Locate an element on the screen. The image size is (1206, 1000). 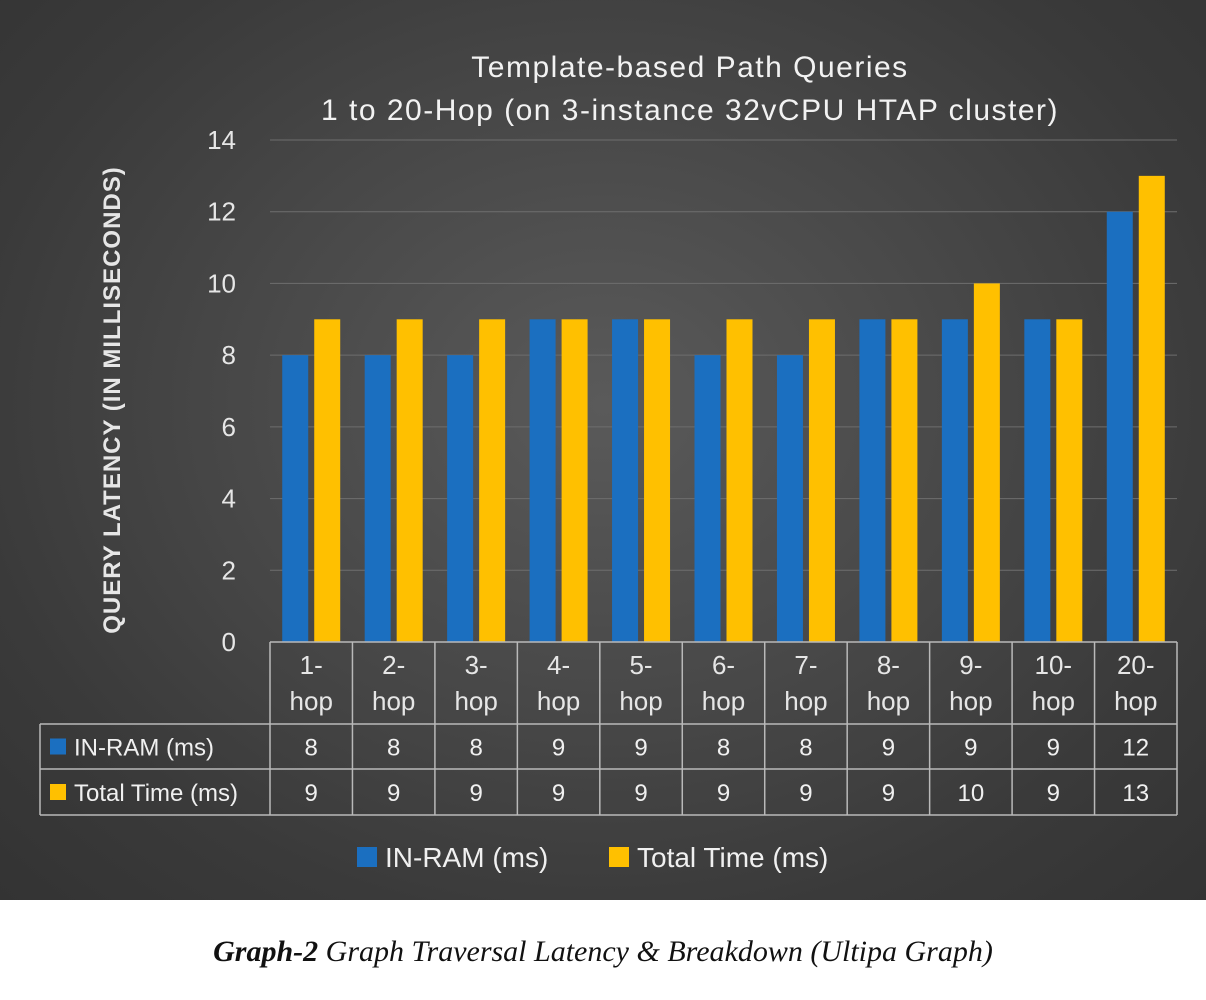
y-tick-label: 14 is located at coordinates (221, 140).